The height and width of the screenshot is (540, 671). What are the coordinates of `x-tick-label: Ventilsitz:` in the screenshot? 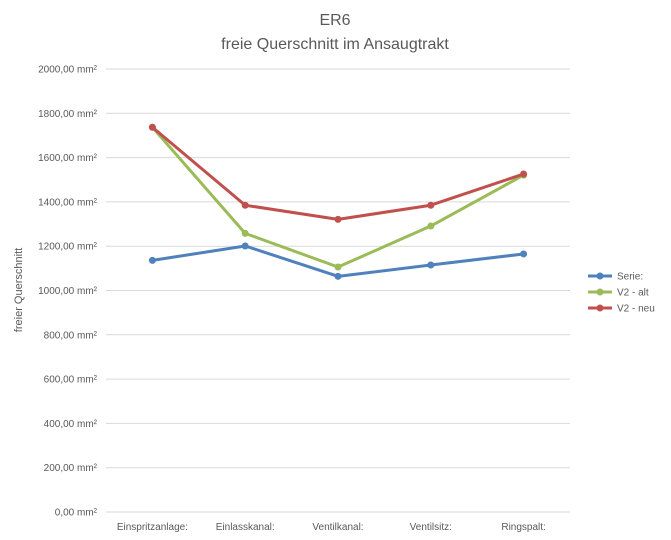 It's located at (431, 527).